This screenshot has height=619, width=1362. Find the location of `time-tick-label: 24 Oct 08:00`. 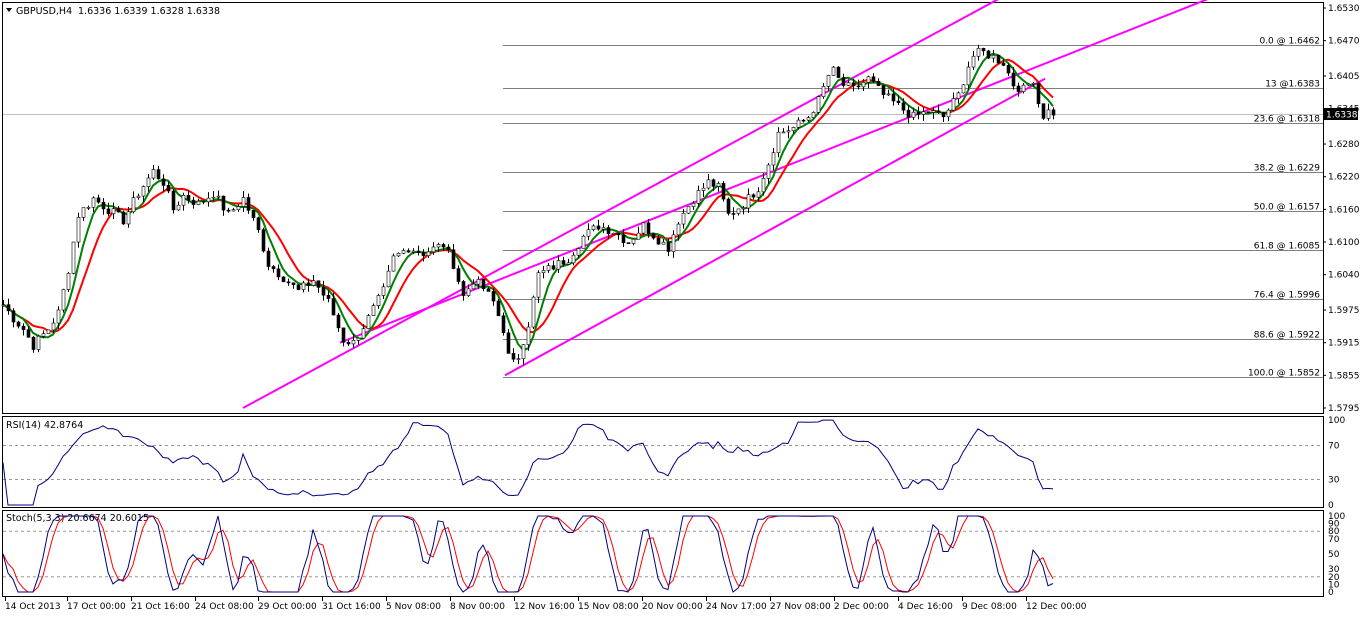

time-tick-label: 24 Oct 08:00 is located at coordinates (224, 607).